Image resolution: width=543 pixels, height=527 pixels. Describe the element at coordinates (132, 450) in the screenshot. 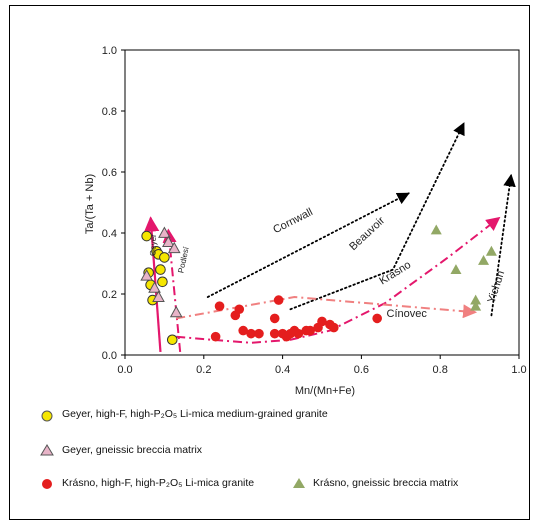

I see `legend-geyer-breccia: Geyer, gneissic breccia matrix` at that location.